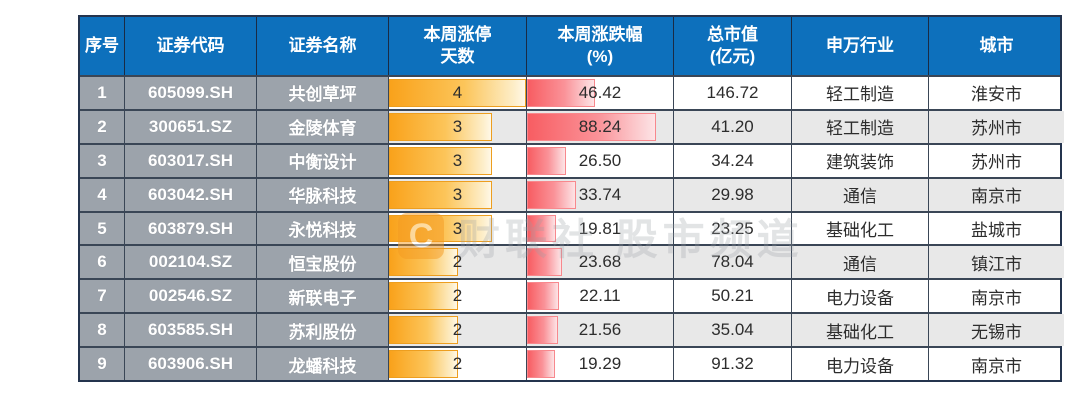 The width and height of the screenshot is (1080, 400). Describe the element at coordinates (323, 160) in the screenshot. I see `cell-name: 中衡设计` at that location.